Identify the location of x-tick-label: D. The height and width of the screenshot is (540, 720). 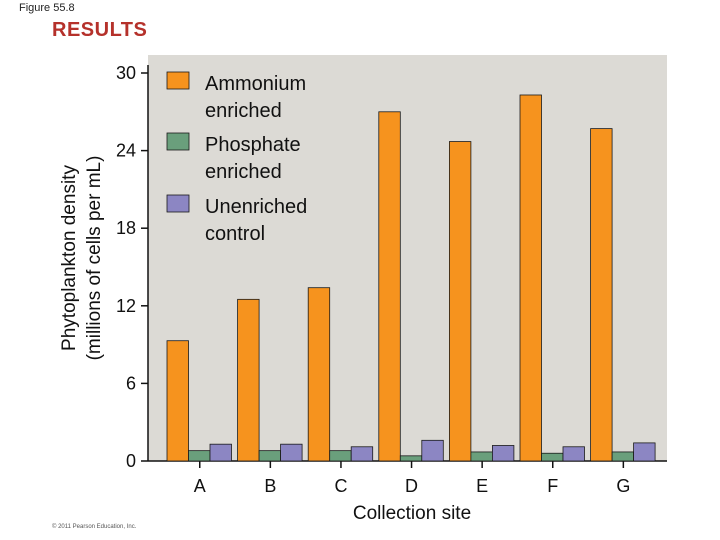
(411, 486).